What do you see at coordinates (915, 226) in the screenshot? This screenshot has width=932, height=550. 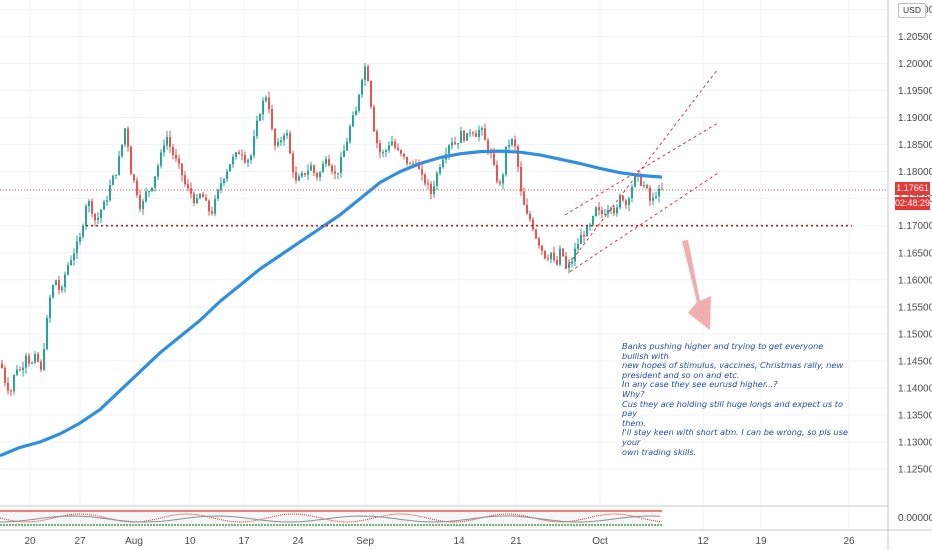 I see `price-tick-label: 1.17000` at bounding box center [915, 226].